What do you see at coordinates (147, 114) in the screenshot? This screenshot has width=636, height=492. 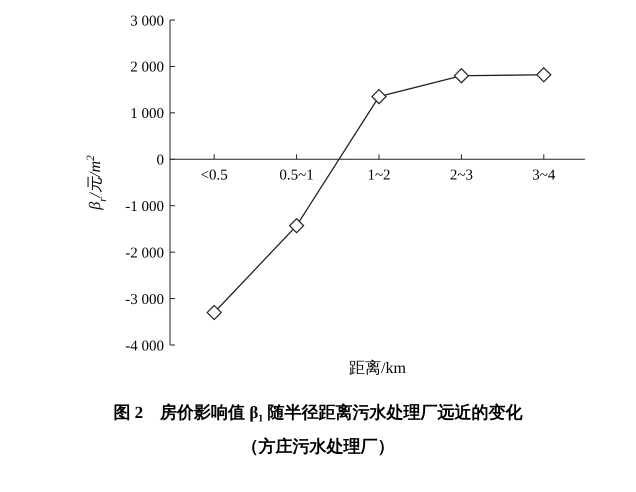 I see `y-tick-label: 1 000` at bounding box center [147, 114].